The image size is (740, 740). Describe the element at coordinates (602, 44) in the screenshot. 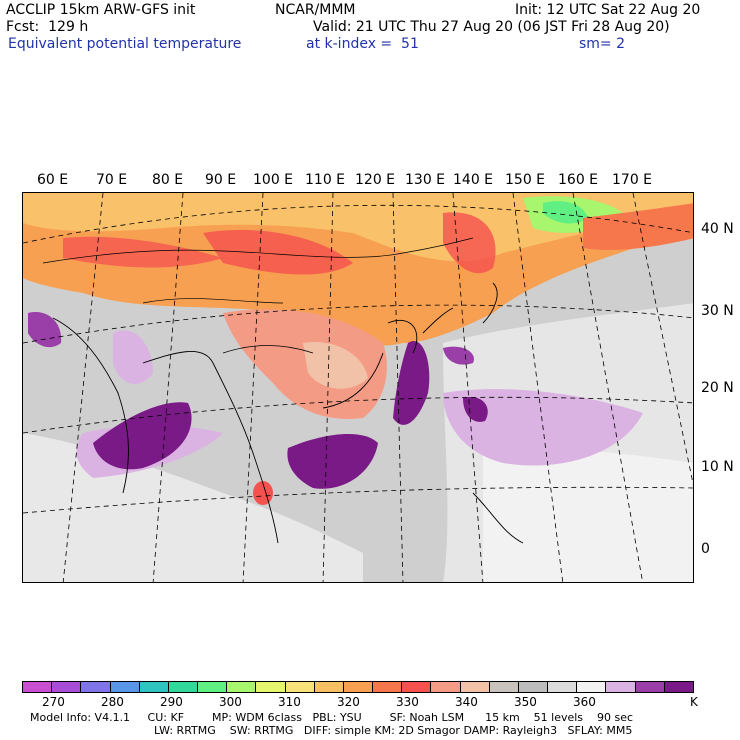

I see `smoothing-info: sm= 2` at that location.